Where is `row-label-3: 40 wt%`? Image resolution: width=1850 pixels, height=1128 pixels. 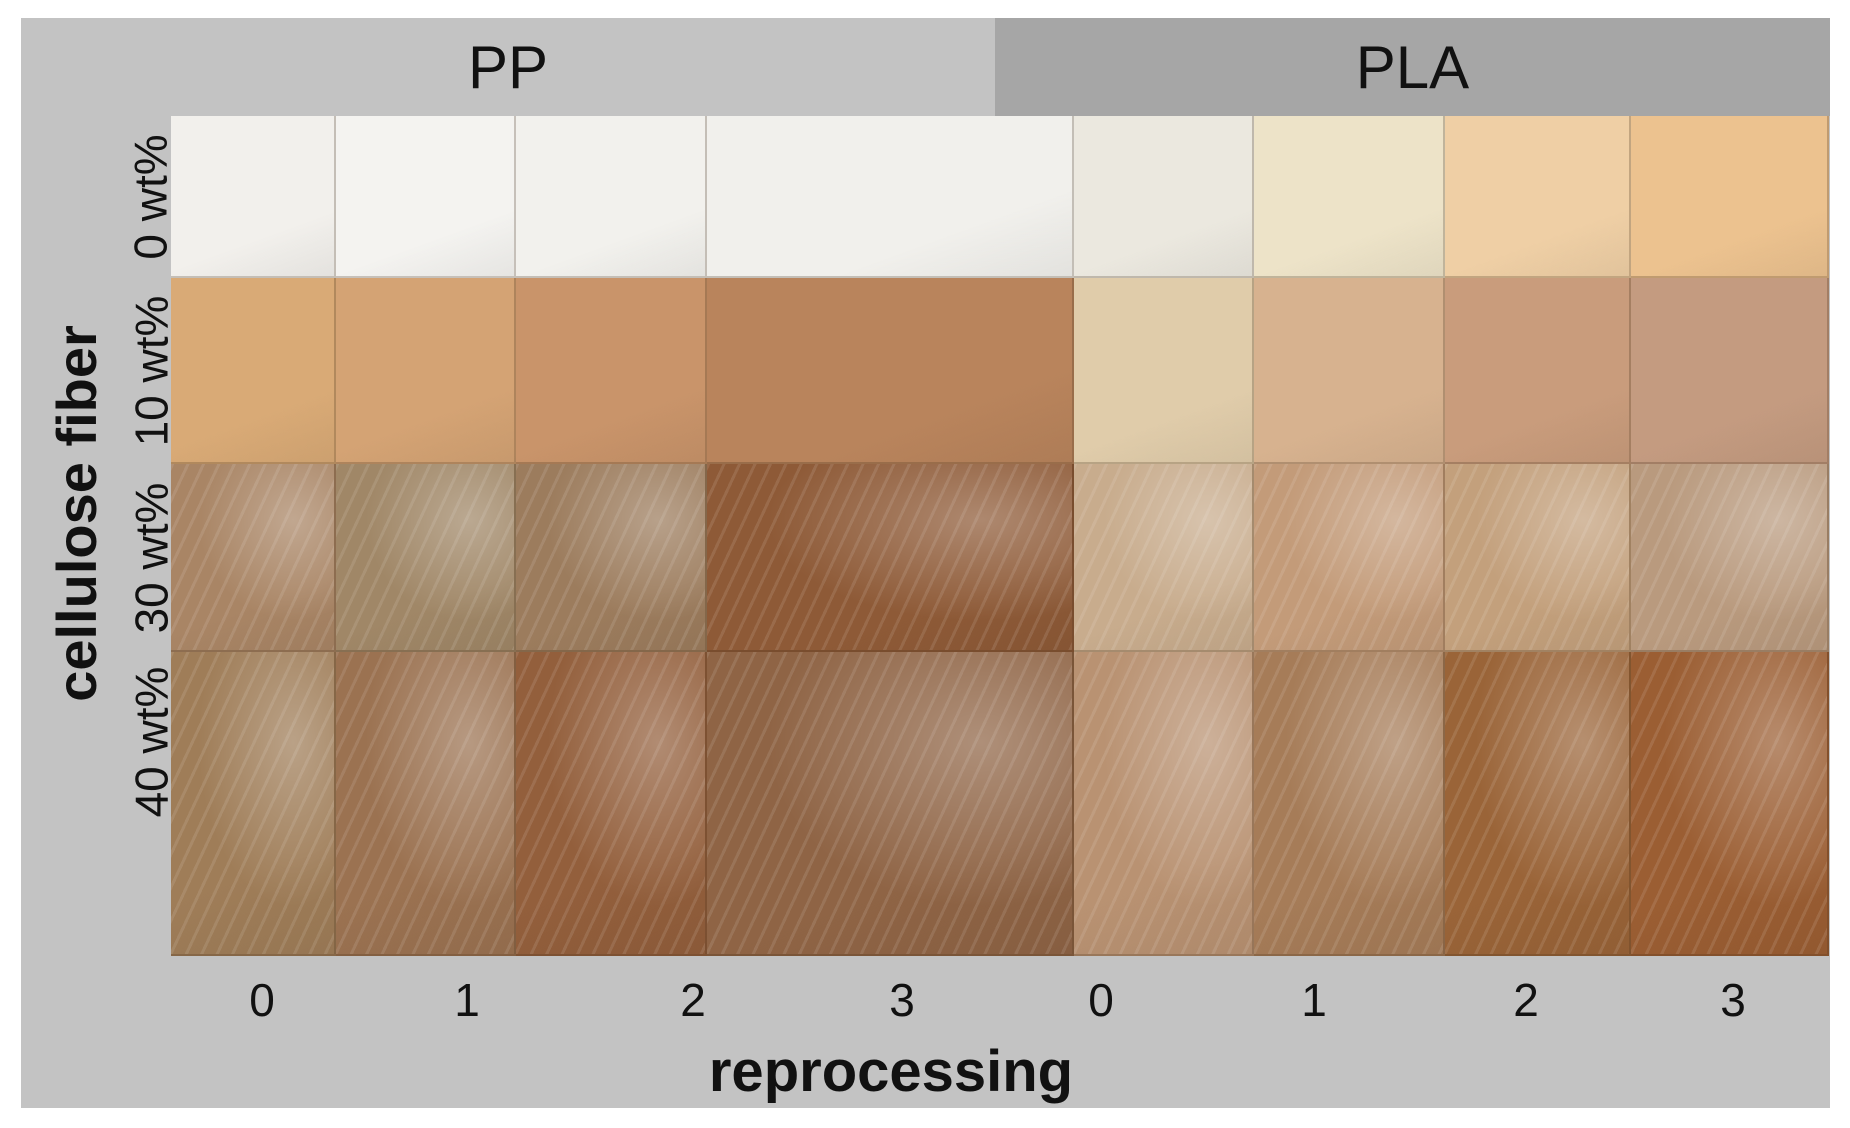 row-label-3: 40 wt% is located at coordinates (151, 742).